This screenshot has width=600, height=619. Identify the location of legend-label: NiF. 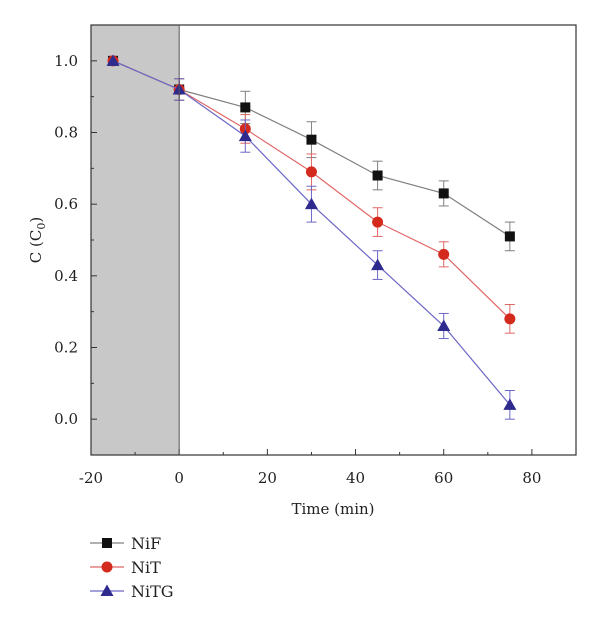
(146, 543).